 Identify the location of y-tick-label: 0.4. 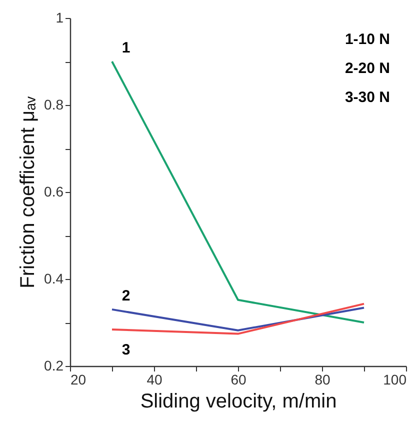
(54, 278).